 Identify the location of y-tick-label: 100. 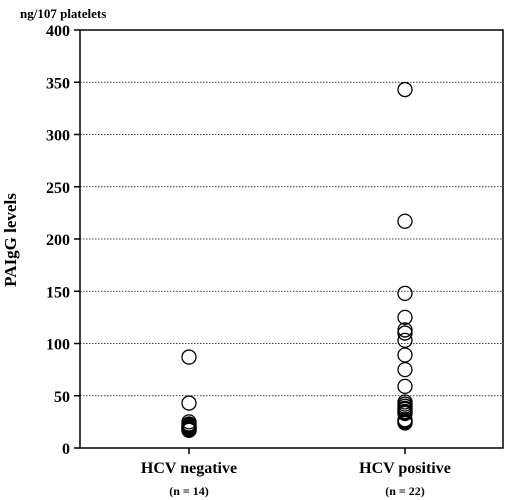
(58, 345).